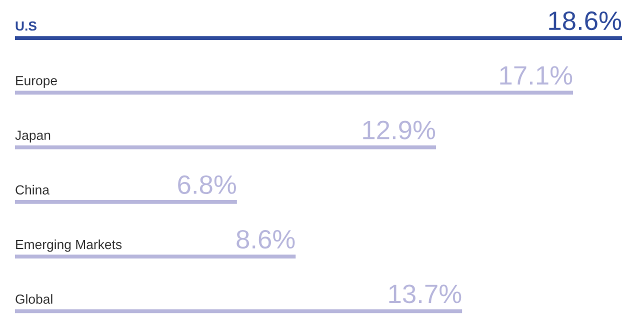 The image size is (629, 321). Describe the element at coordinates (585, 20) in the screenshot. I see `data-label: 18.6%` at that location.